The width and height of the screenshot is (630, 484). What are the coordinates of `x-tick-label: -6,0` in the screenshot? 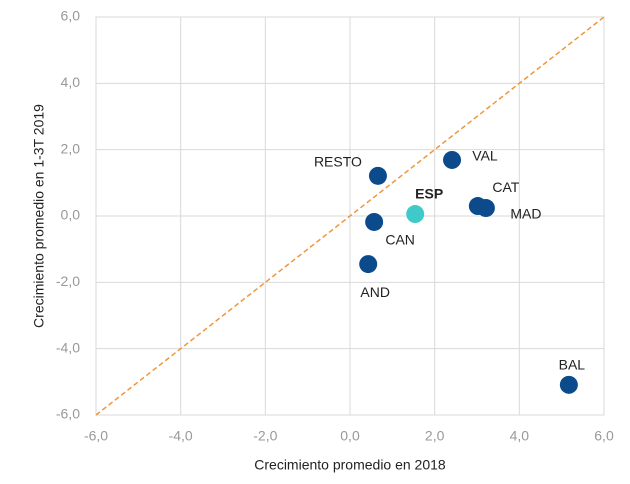 It's located at (96, 436).